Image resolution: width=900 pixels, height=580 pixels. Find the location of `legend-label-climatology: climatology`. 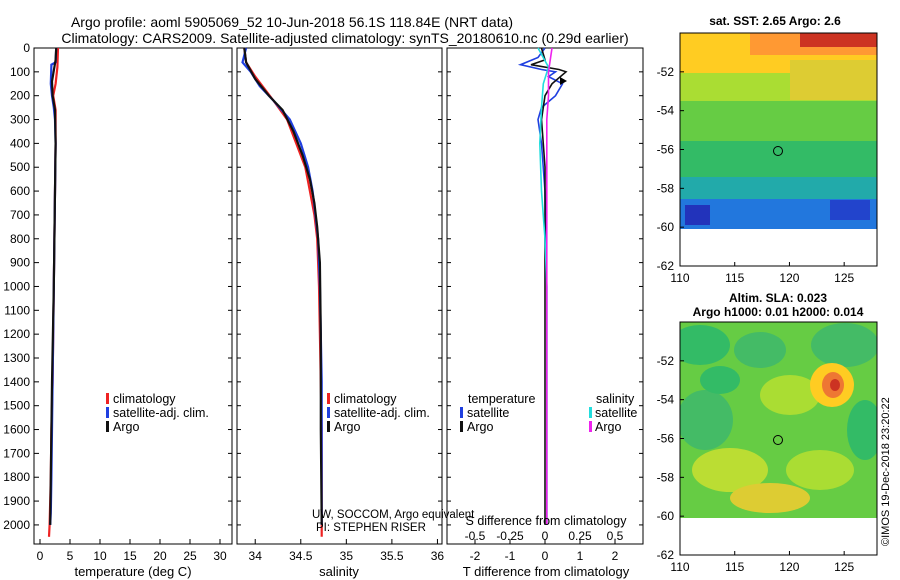

legend-label-climatology: climatology is located at coordinates (144, 399).